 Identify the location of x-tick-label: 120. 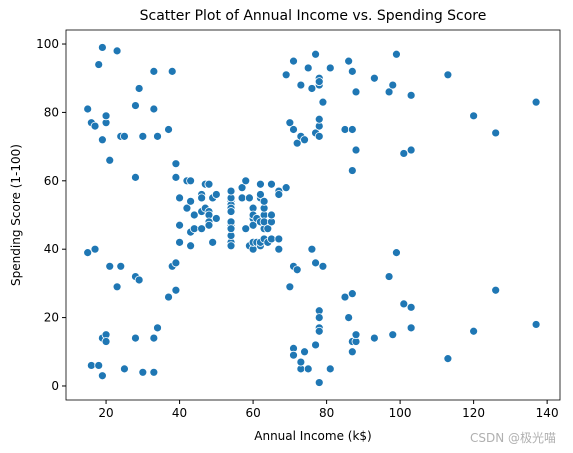
(473, 413).